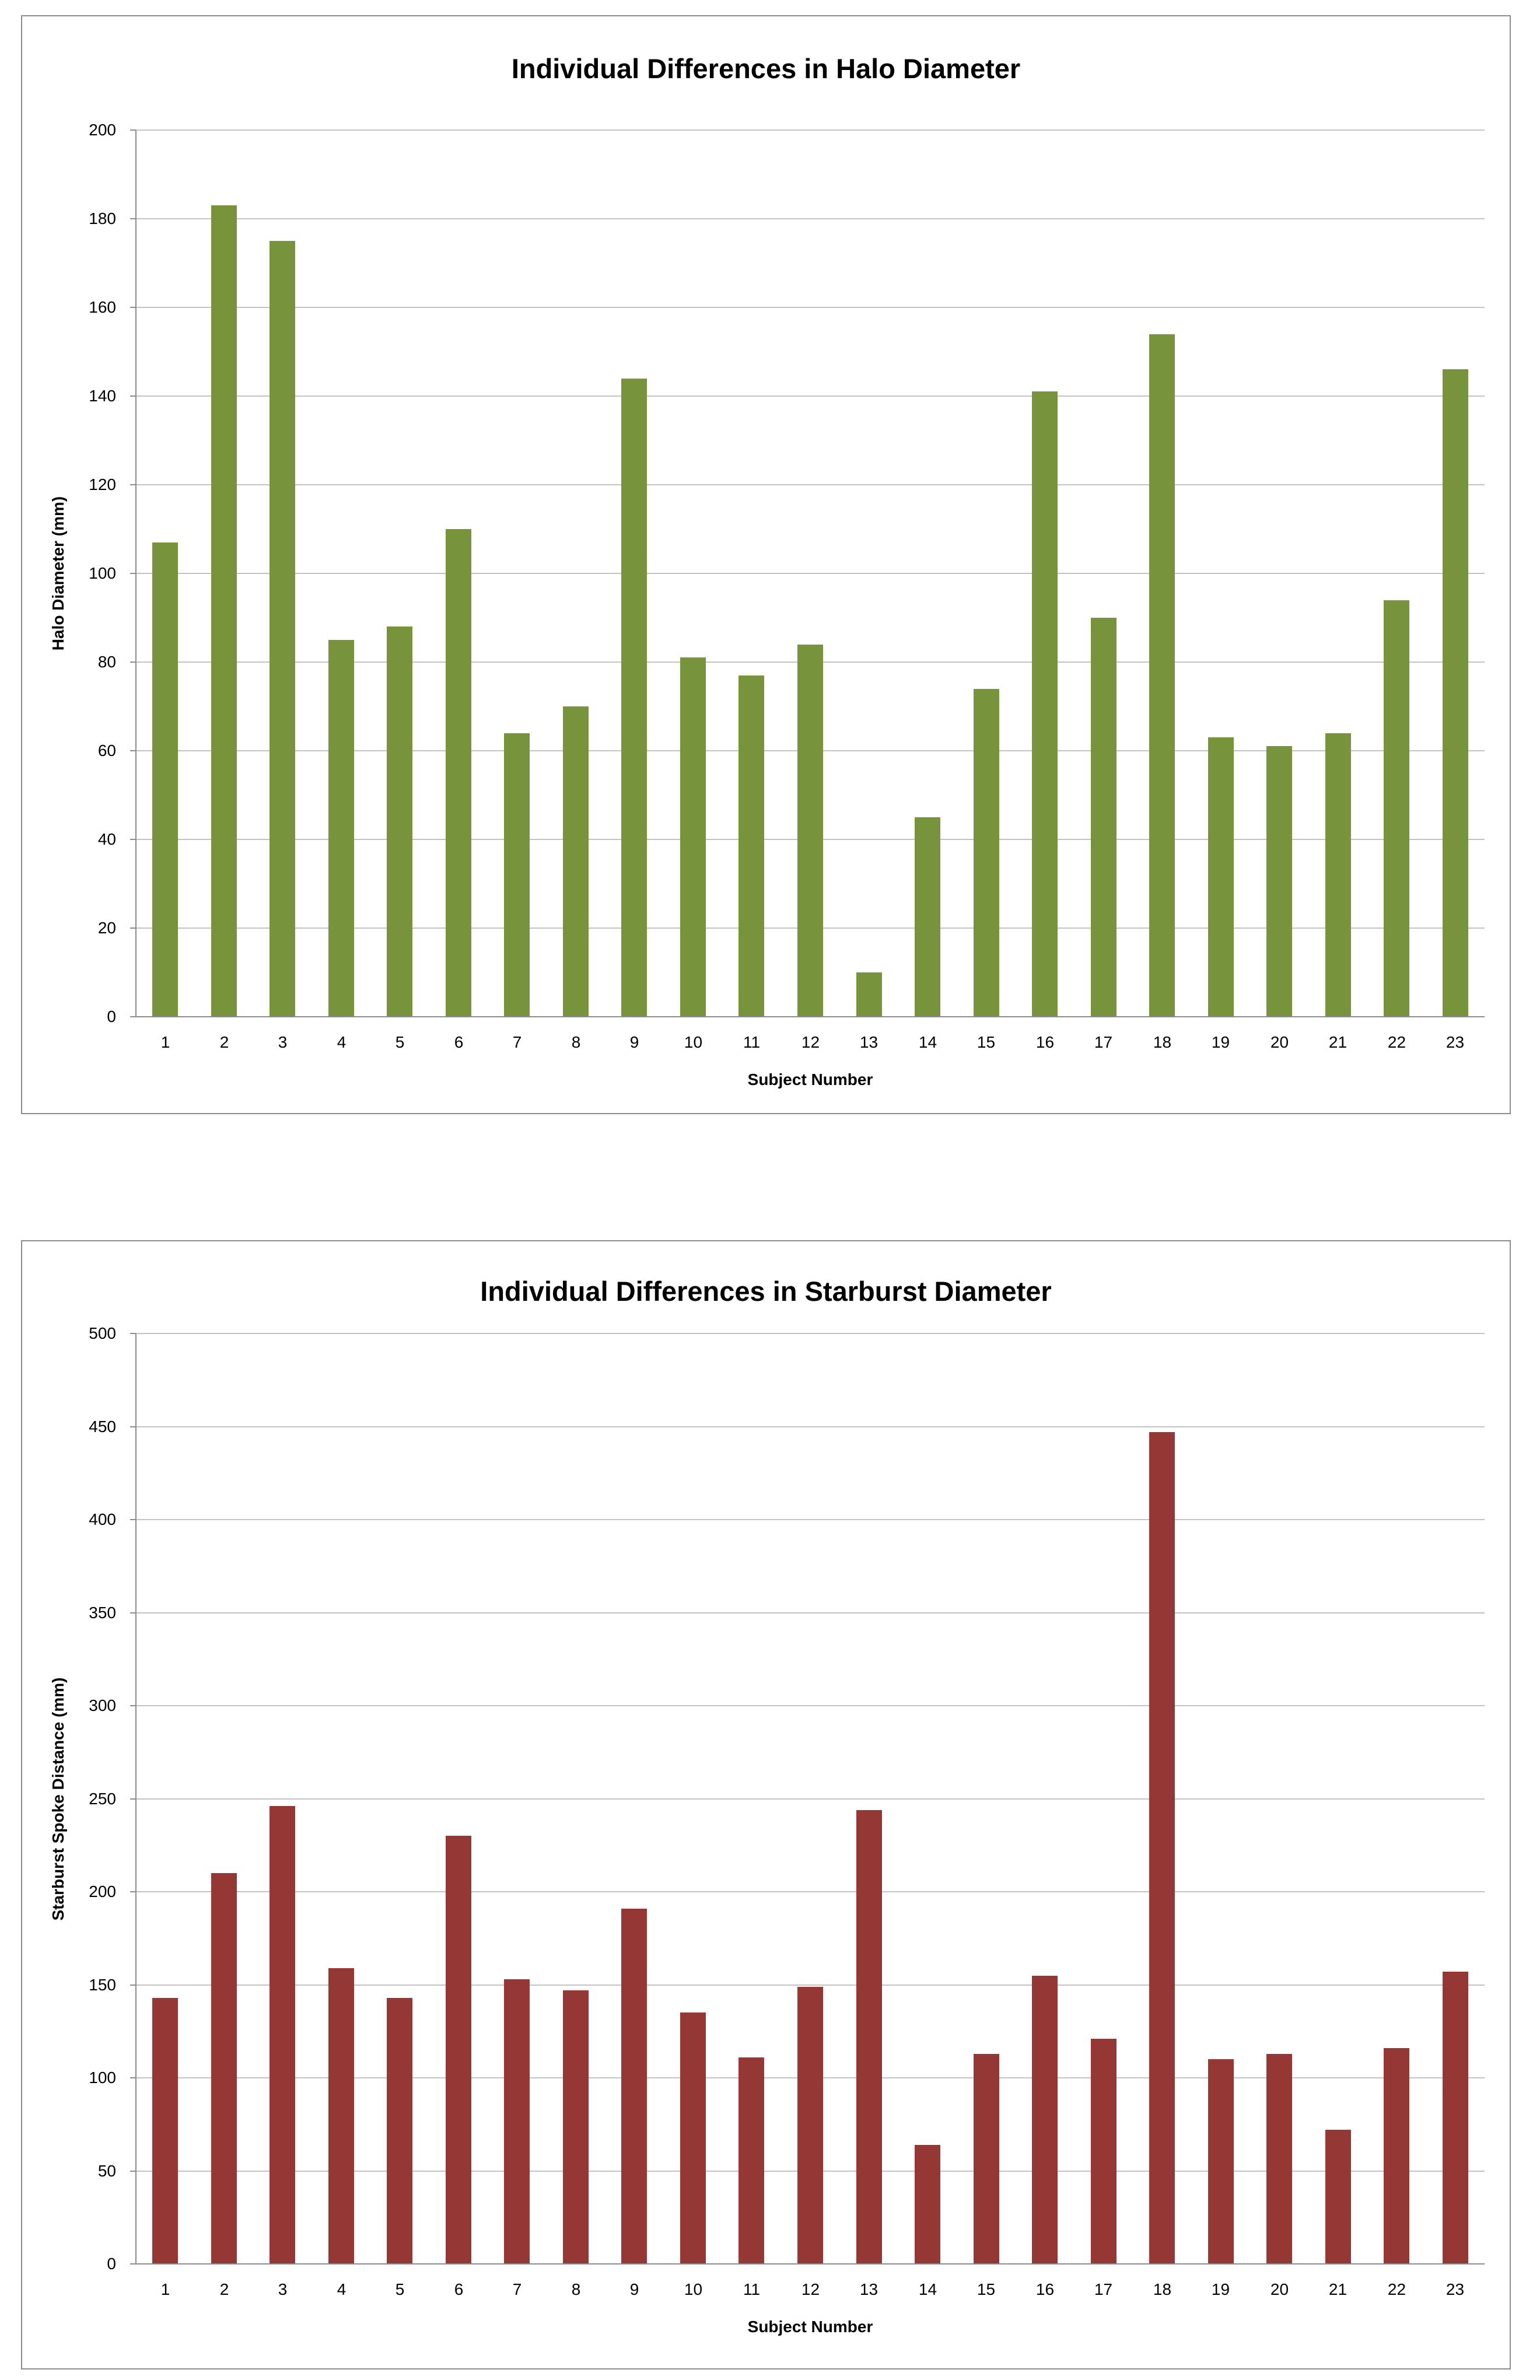  Describe the element at coordinates (102, 1612) in the screenshot. I see `y-tick-label: 350` at that location.